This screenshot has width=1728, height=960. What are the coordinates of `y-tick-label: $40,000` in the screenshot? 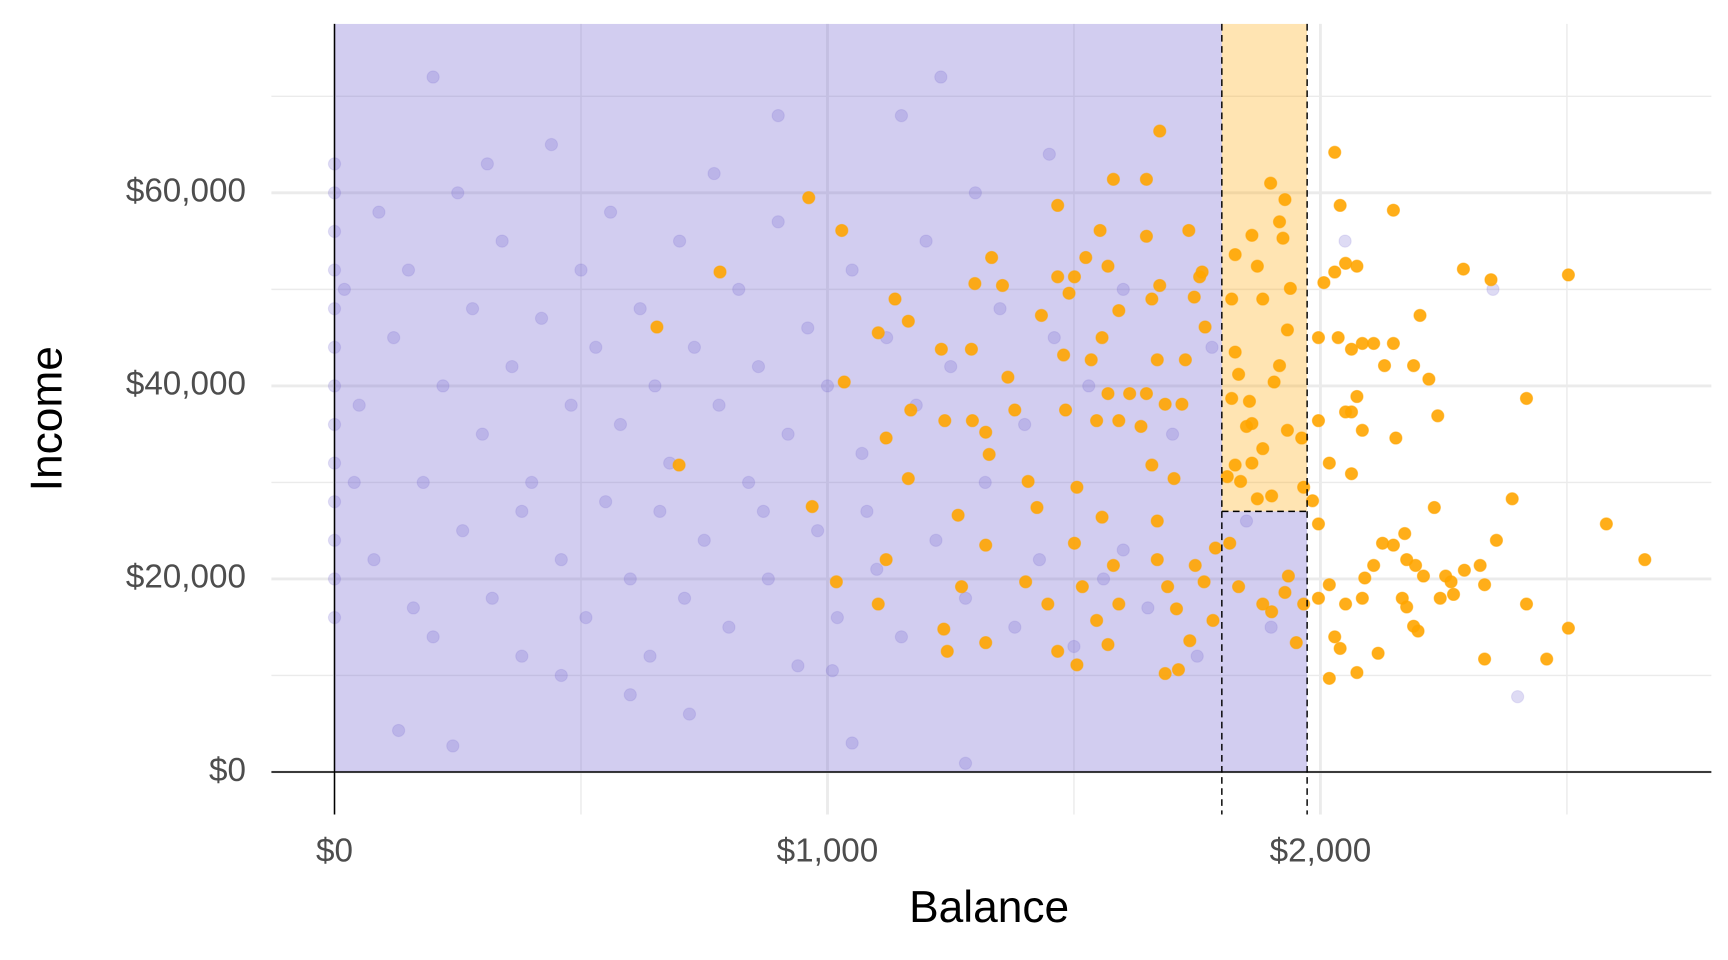 It's located at (186, 384).